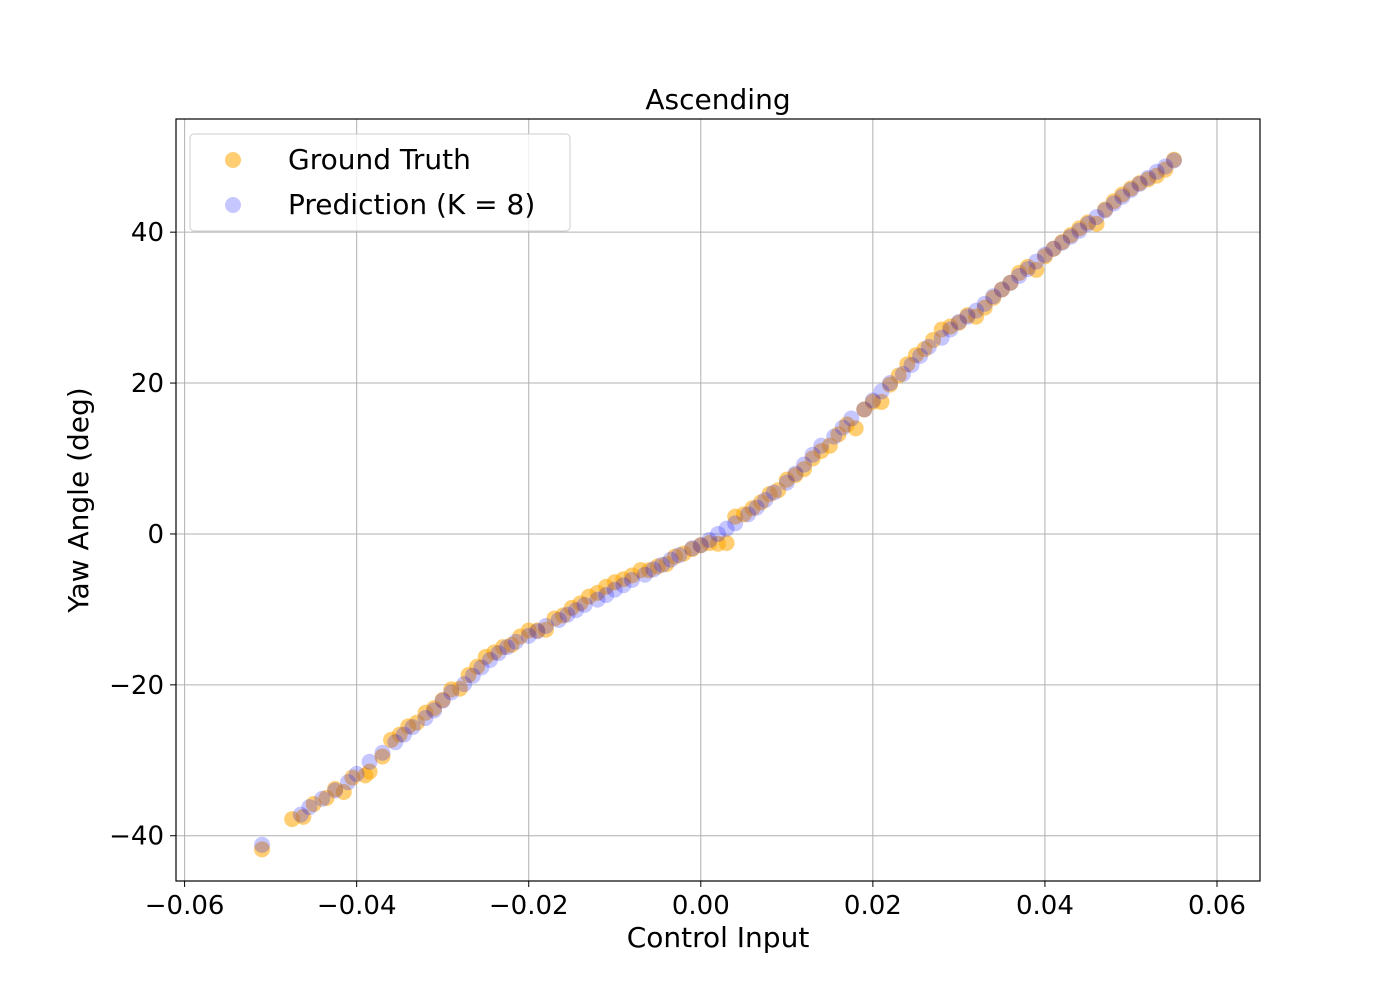 The image size is (1400, 990). Describe the element at coordinates (233, 205) in the screenshot. I see `legend-marker-prediction` at that location.